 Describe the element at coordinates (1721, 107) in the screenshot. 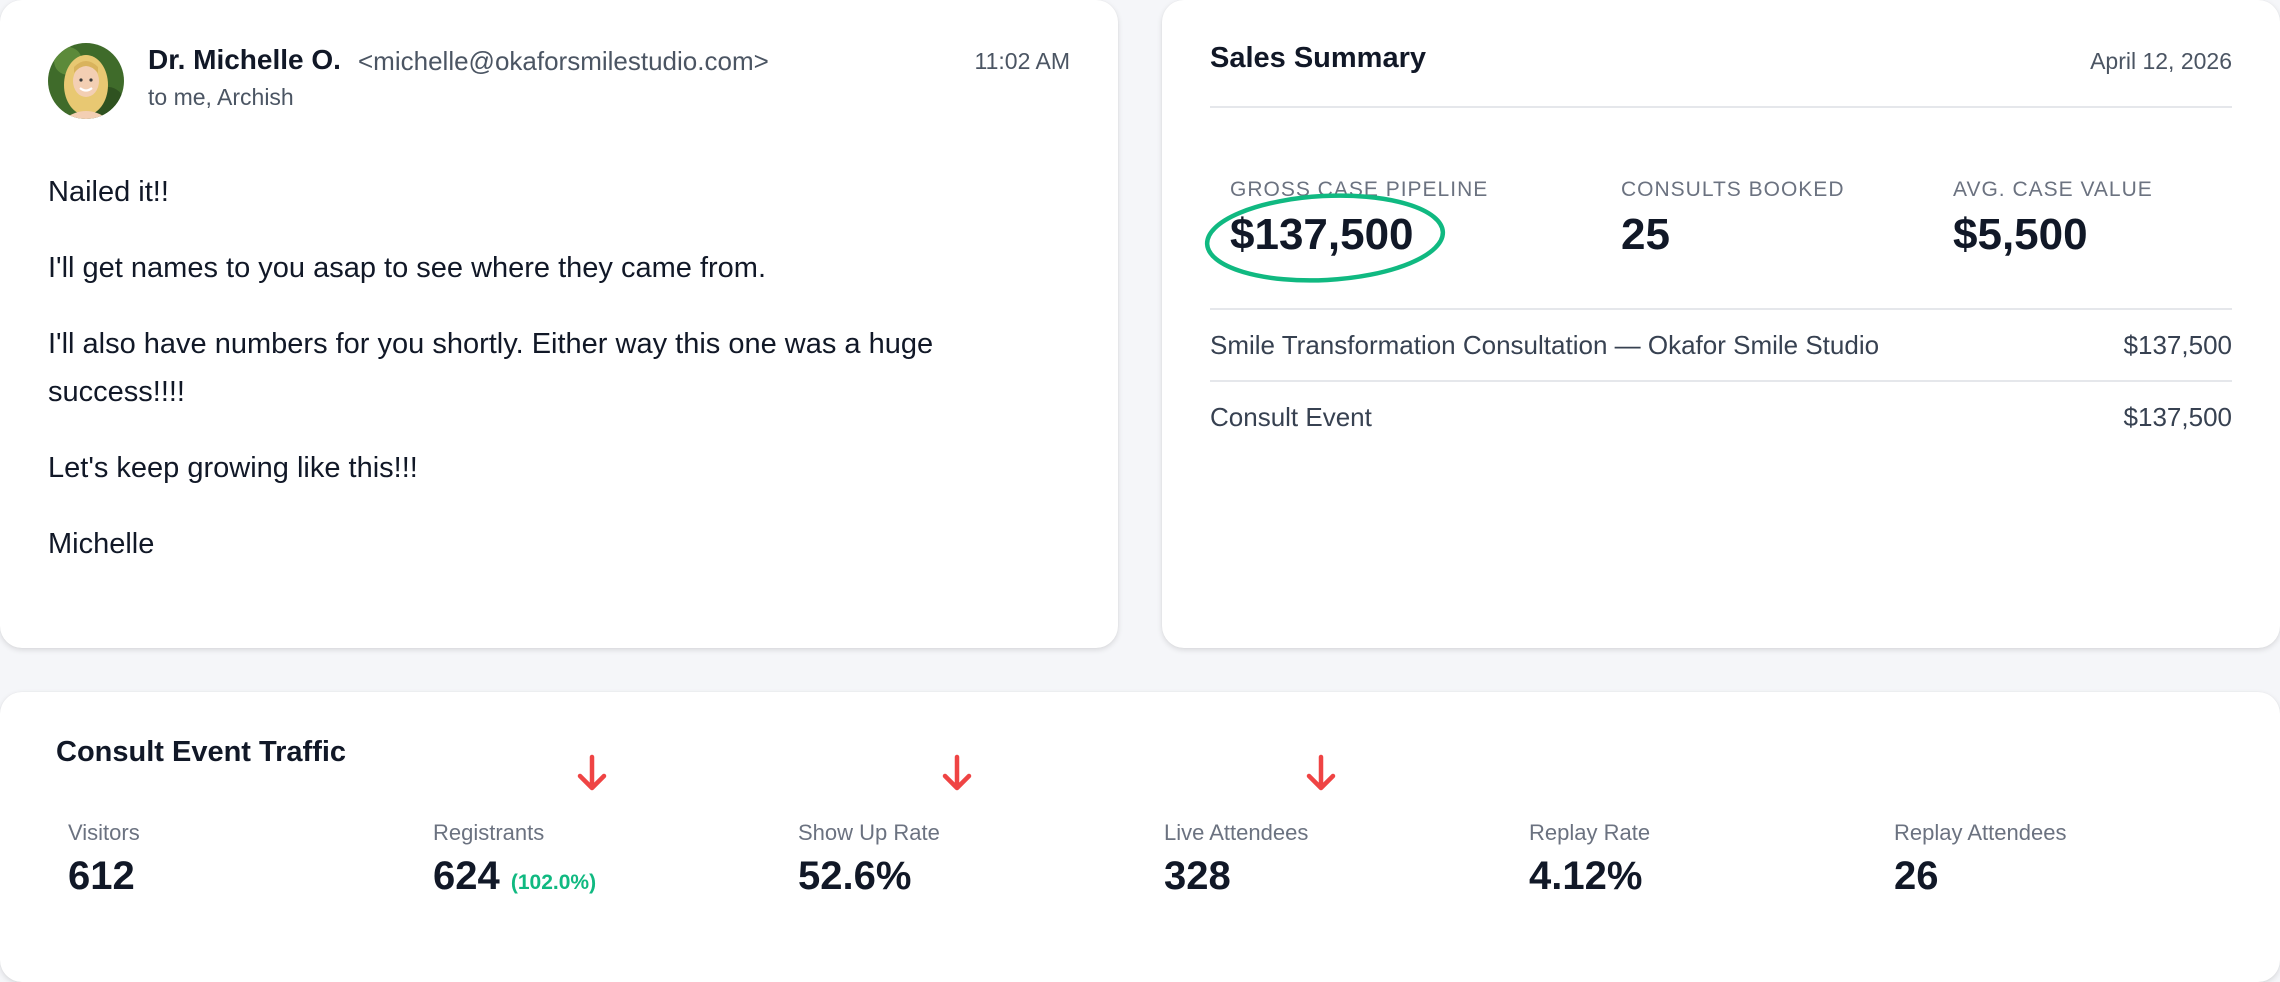

I see `header-divider` at that location.